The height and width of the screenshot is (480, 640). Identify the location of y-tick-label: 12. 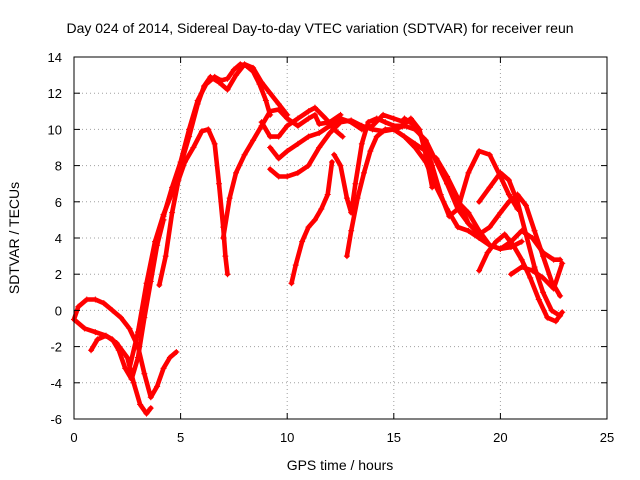
(55, 93).